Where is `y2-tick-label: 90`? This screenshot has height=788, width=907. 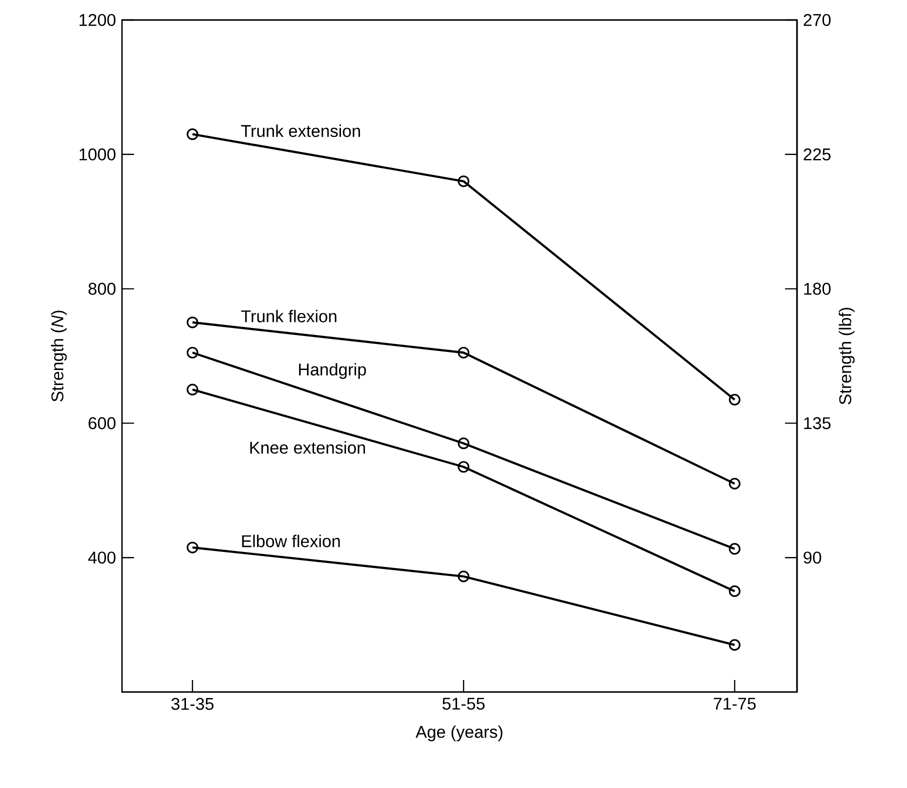
y2-tick-label: 90 is located at coordinates (813, 558).